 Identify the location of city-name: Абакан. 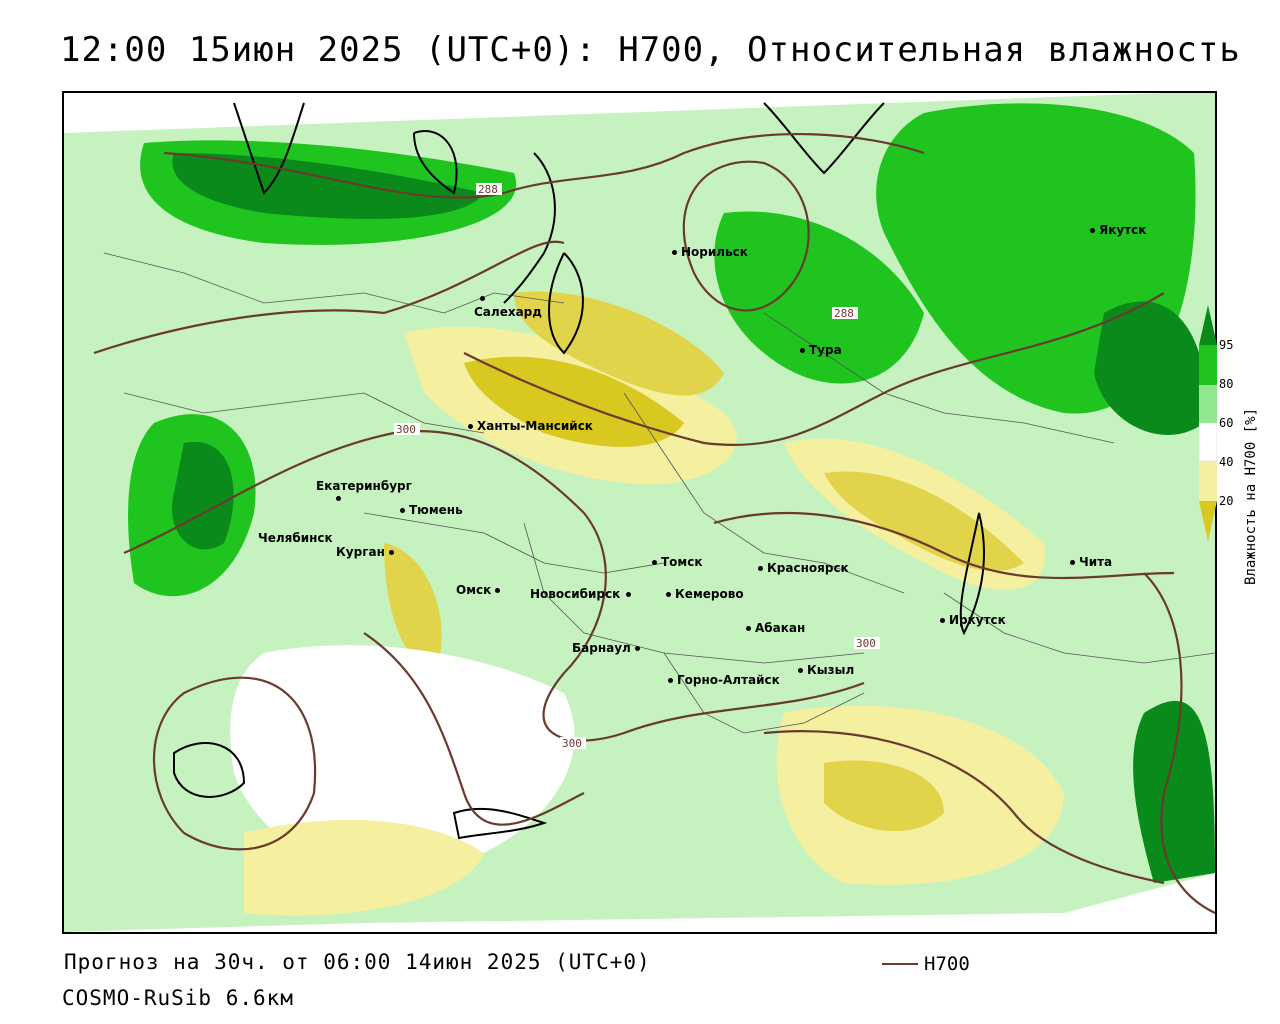
(780, 628).